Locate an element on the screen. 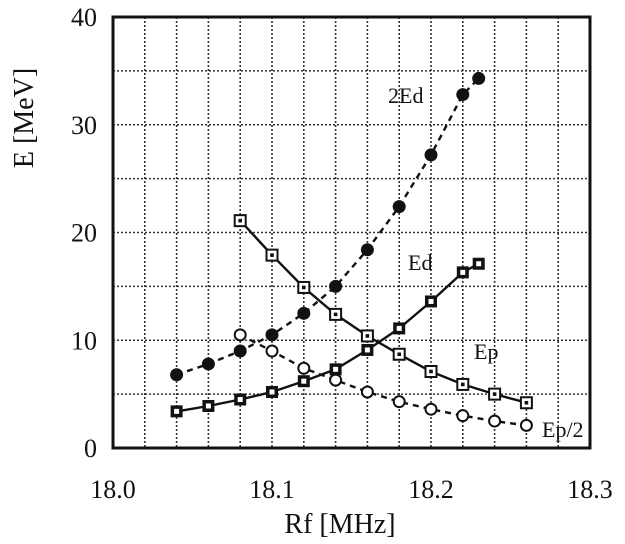 Image resolution: width=625 pixels, height=544 pixels. series-label-ep-half: Ep/2 is located at coordinates (563, 429).